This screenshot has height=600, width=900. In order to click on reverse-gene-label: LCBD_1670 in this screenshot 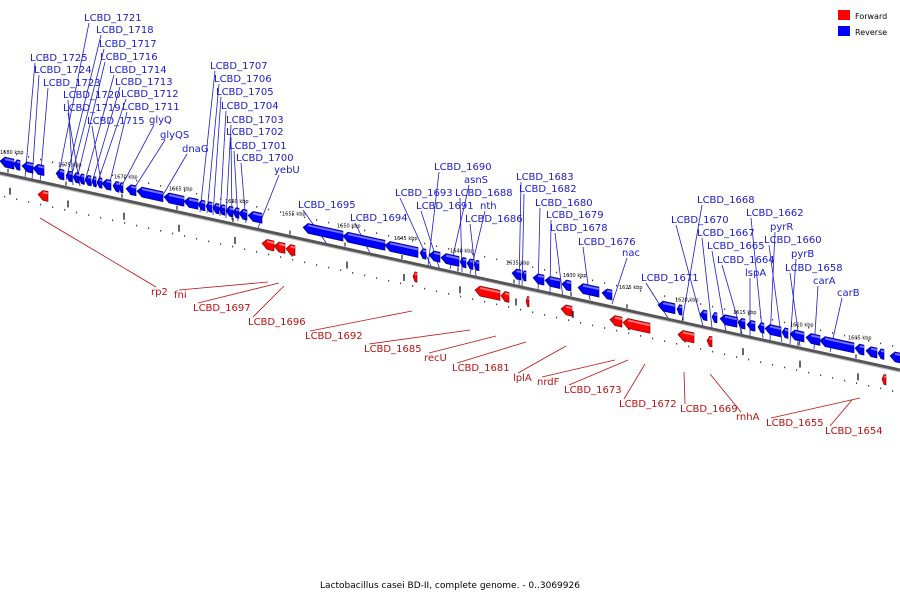, I will do `click(700, 220)`.